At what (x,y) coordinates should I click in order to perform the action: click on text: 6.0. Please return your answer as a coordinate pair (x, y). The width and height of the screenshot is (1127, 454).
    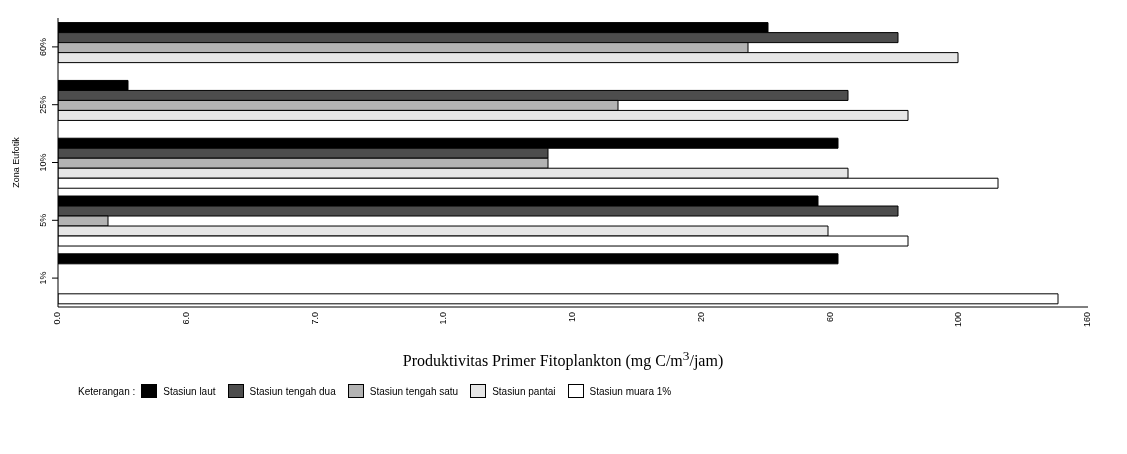
    Looking at the image, I should click on (185, 318).